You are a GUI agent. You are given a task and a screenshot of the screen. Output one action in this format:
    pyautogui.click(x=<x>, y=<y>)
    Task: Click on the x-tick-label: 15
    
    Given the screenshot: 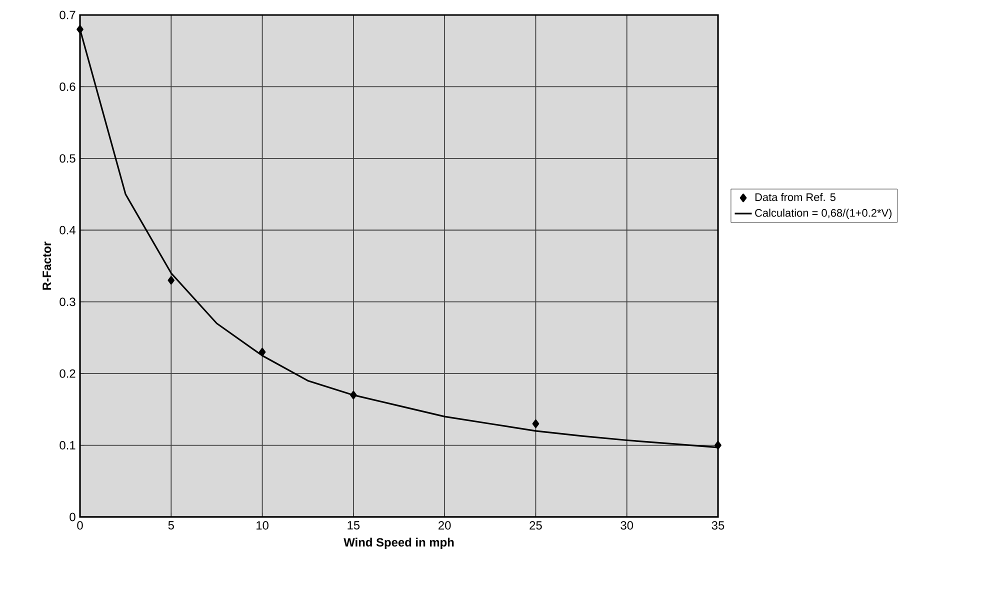 What is the action you would take?
    pyautogui.click(x=354, y=525)
    